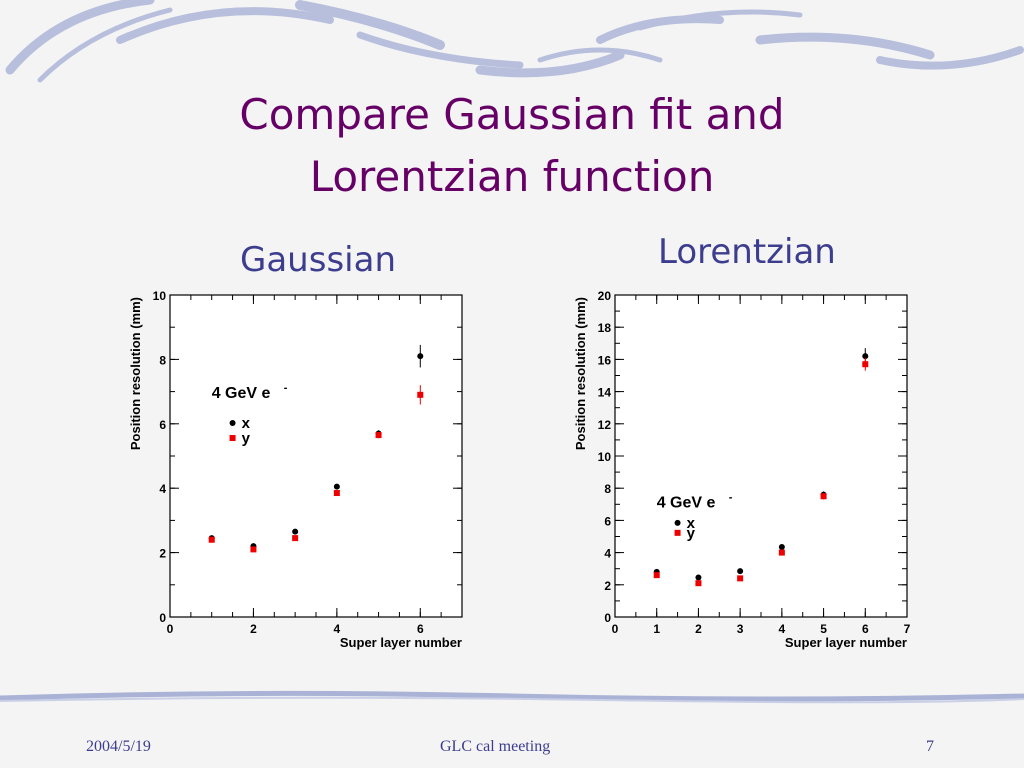 This screenshot has height=768, width=1024. I want to click on chart1-ytick-label: 10, so click(605, 457).